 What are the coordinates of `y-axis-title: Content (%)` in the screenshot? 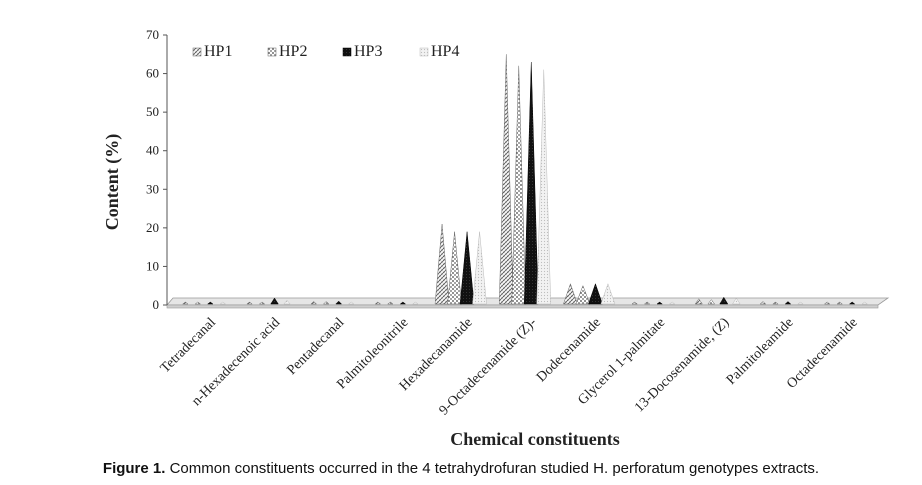 It's located at (112, 182).